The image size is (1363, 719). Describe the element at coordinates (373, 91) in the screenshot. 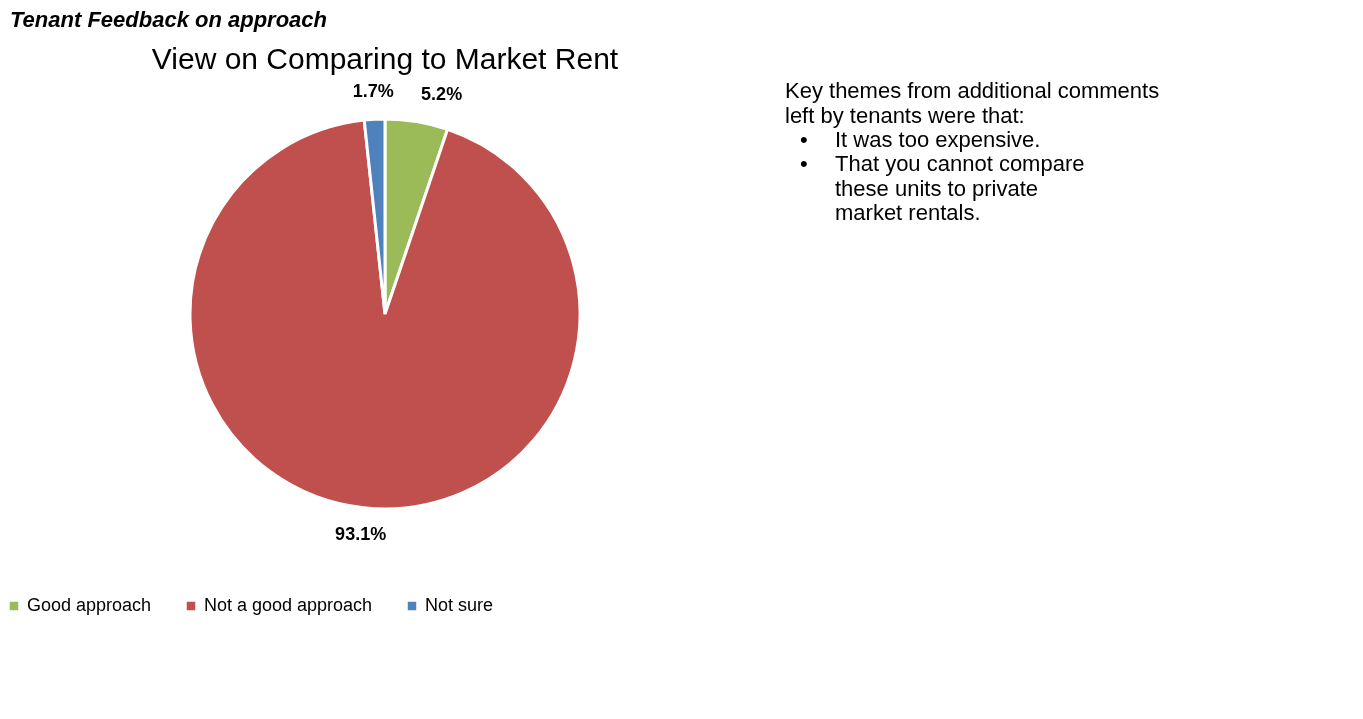

I see `data-label: 1.7%` at that location.